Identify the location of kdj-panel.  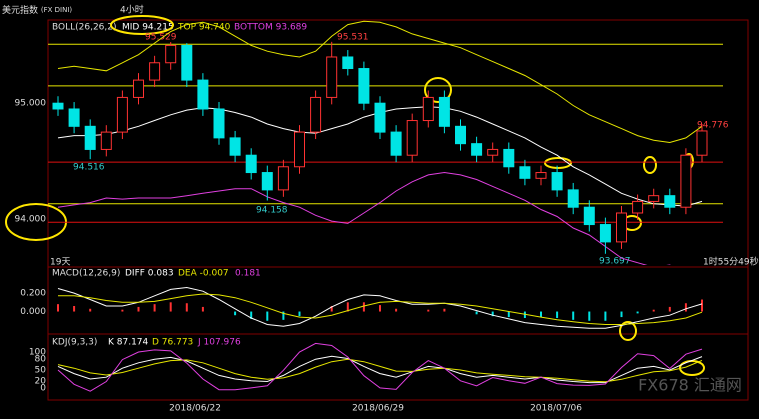
(380, 367).